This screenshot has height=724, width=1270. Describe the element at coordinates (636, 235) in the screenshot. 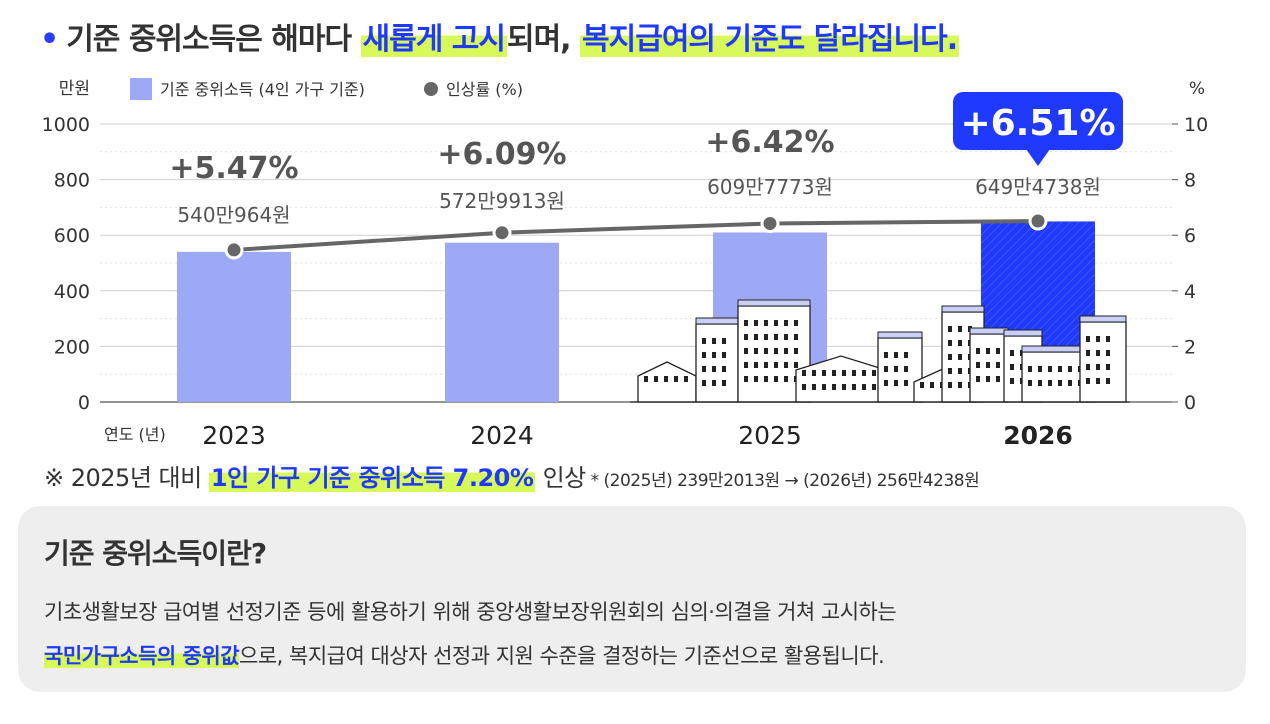

I see `rate-line` at that location.